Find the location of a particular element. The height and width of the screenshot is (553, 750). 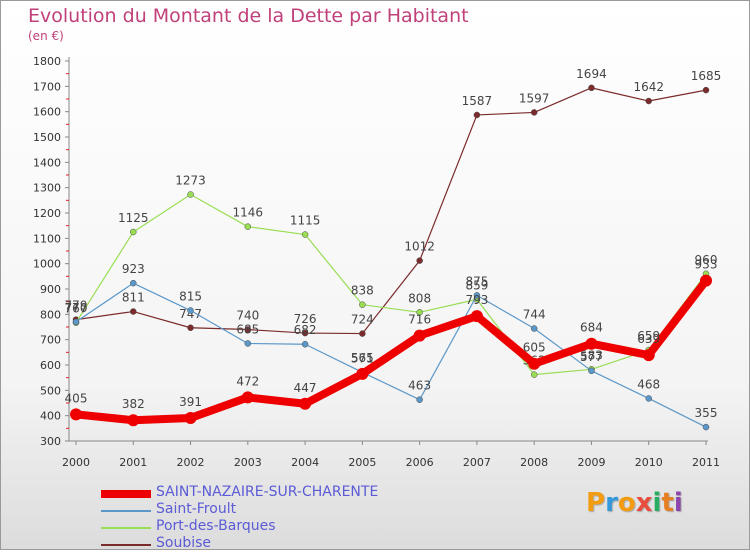

data-label-port-des-barques: 767 is located at coordinates (76, 309).